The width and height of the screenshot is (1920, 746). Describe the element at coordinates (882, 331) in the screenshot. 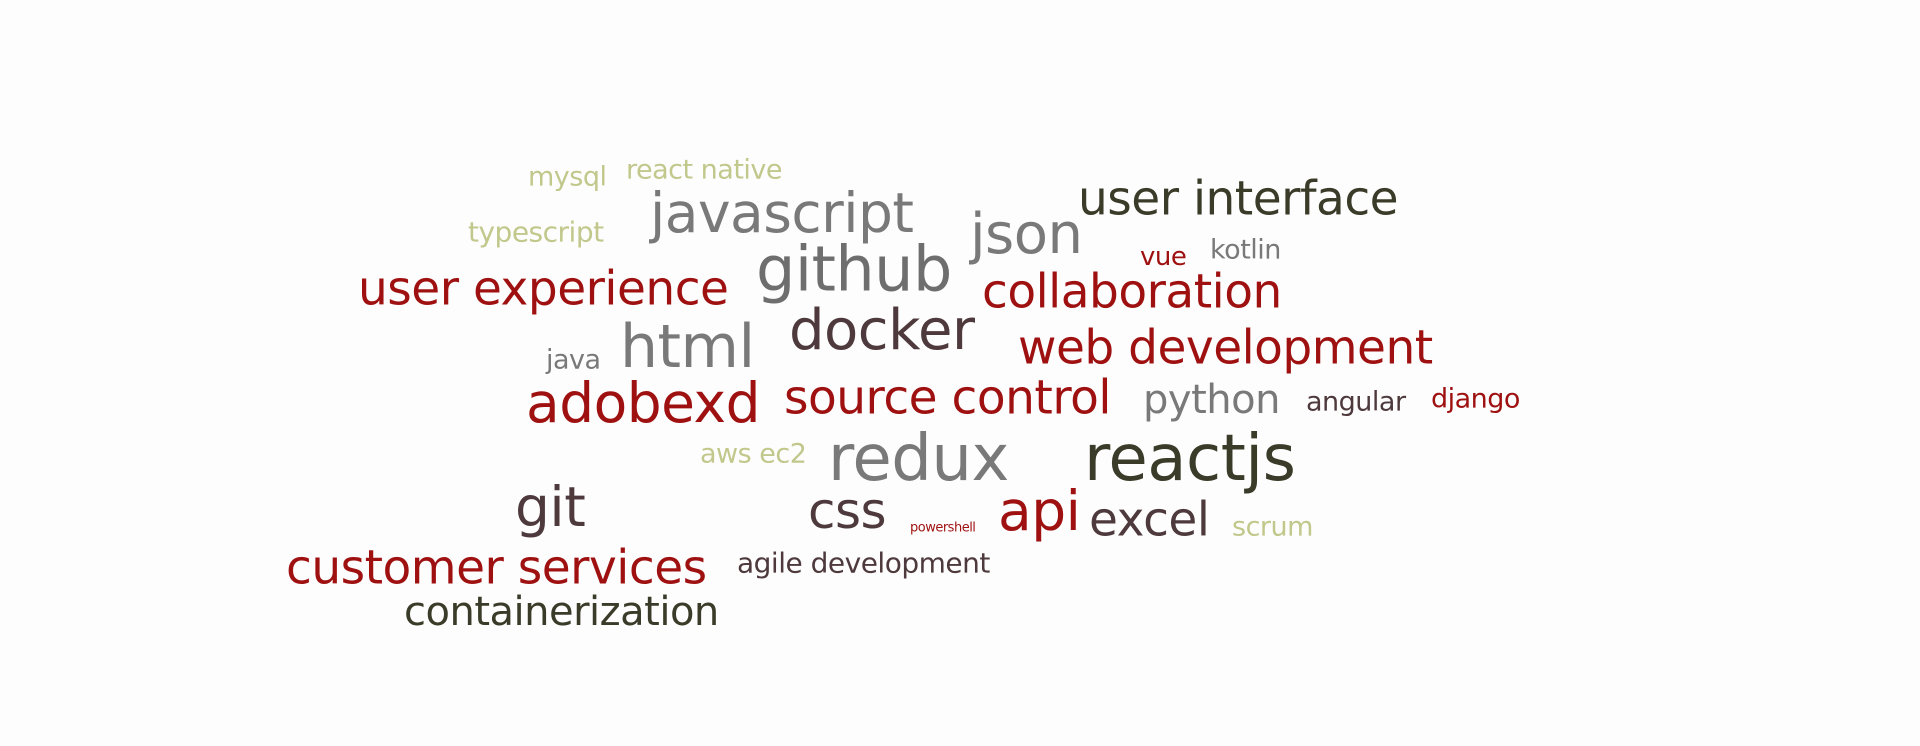

I see `word-docker: docker` at that location.